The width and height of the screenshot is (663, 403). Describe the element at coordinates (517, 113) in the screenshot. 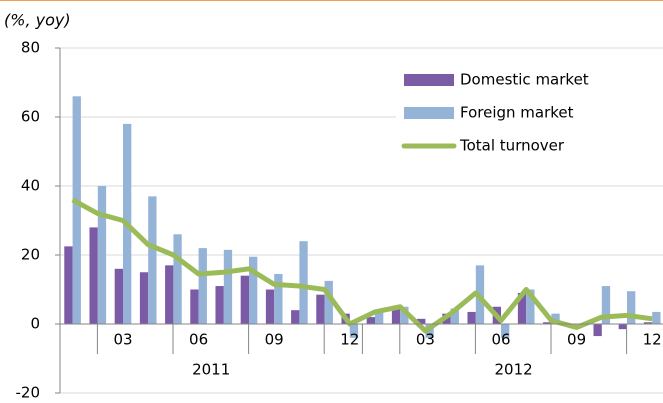

I see `legend-label: Foreign market` at that location.